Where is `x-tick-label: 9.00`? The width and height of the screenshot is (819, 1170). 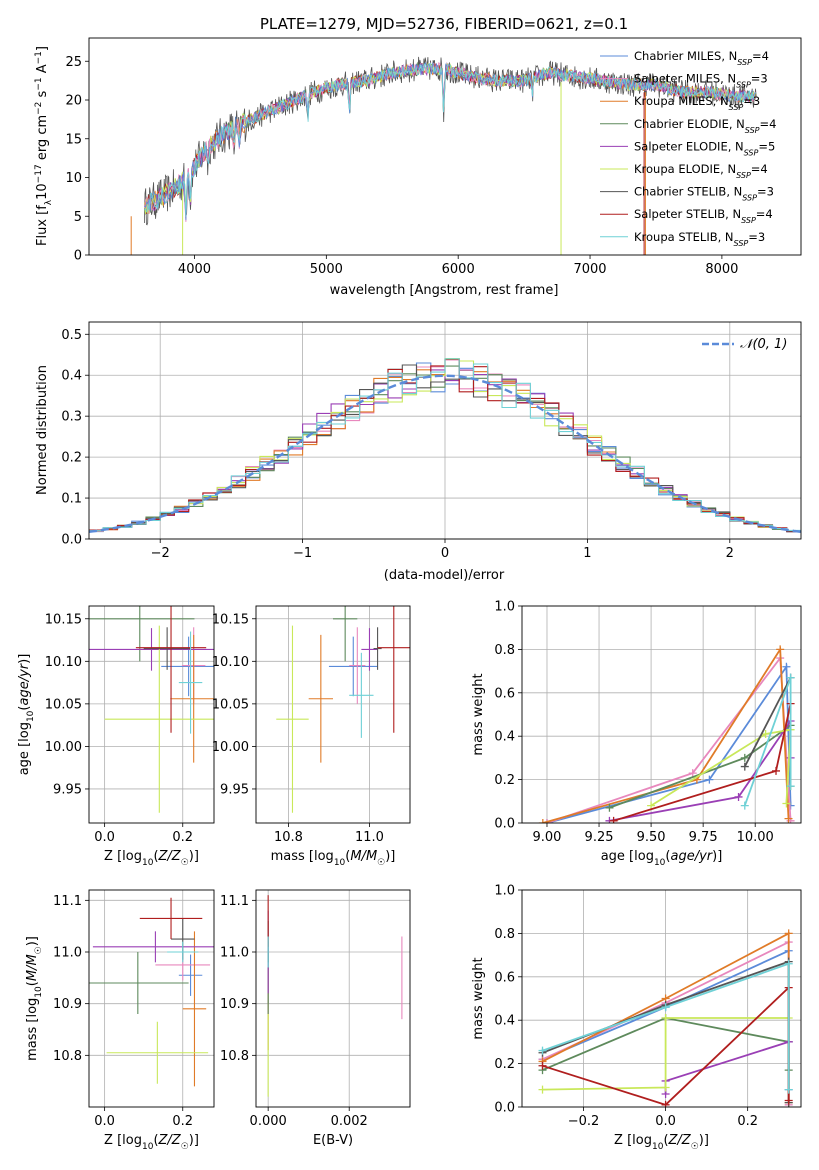
x-tick-label: 9.00 is located at coordinates (547, 837).